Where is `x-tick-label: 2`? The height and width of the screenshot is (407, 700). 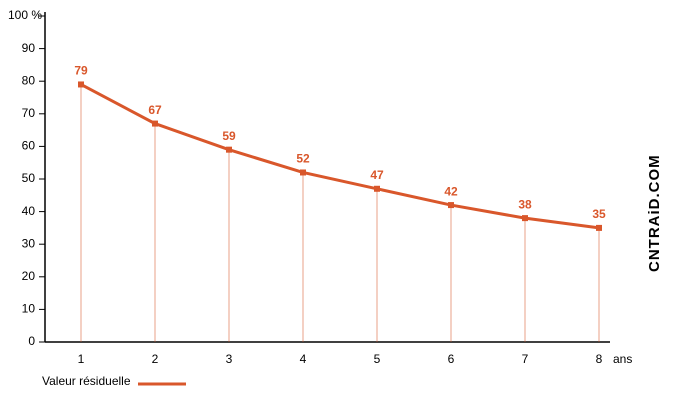 x-tick-label: 2 is located at coordinates (155, 359).